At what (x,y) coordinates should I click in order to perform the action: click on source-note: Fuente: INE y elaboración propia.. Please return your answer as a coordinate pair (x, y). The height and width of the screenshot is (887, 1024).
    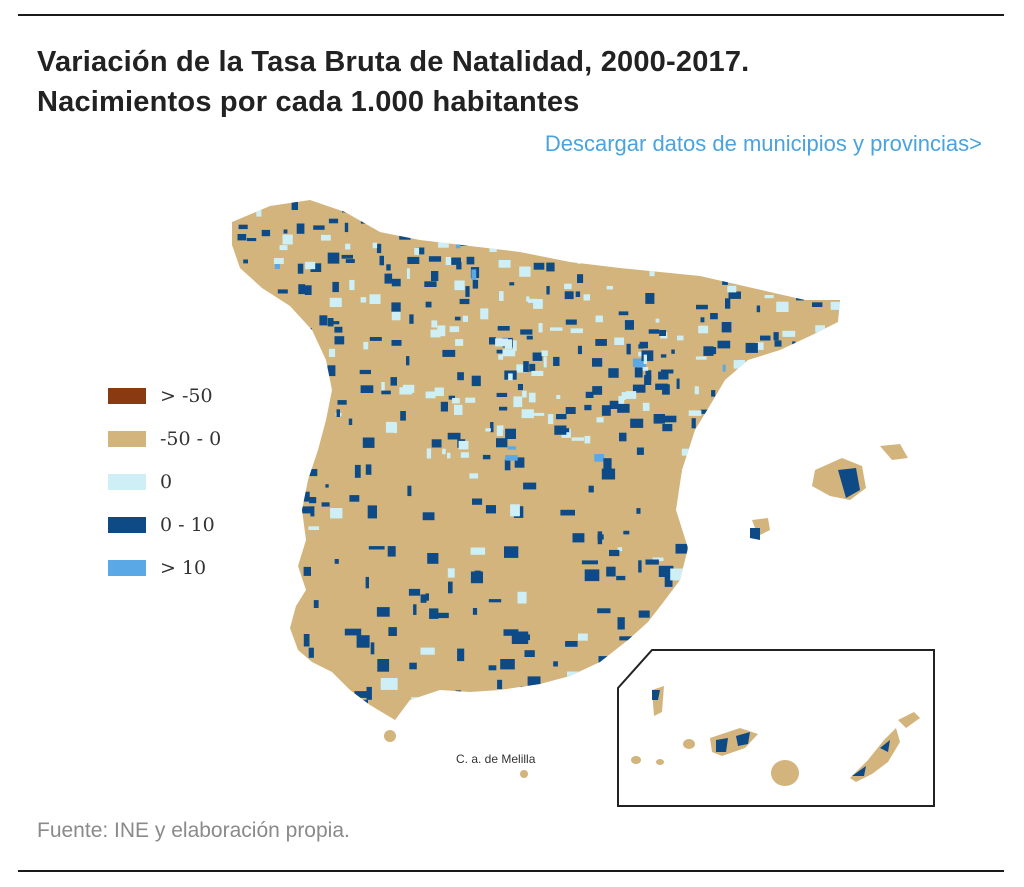
    Looking at the image, I should click on (193, 830).